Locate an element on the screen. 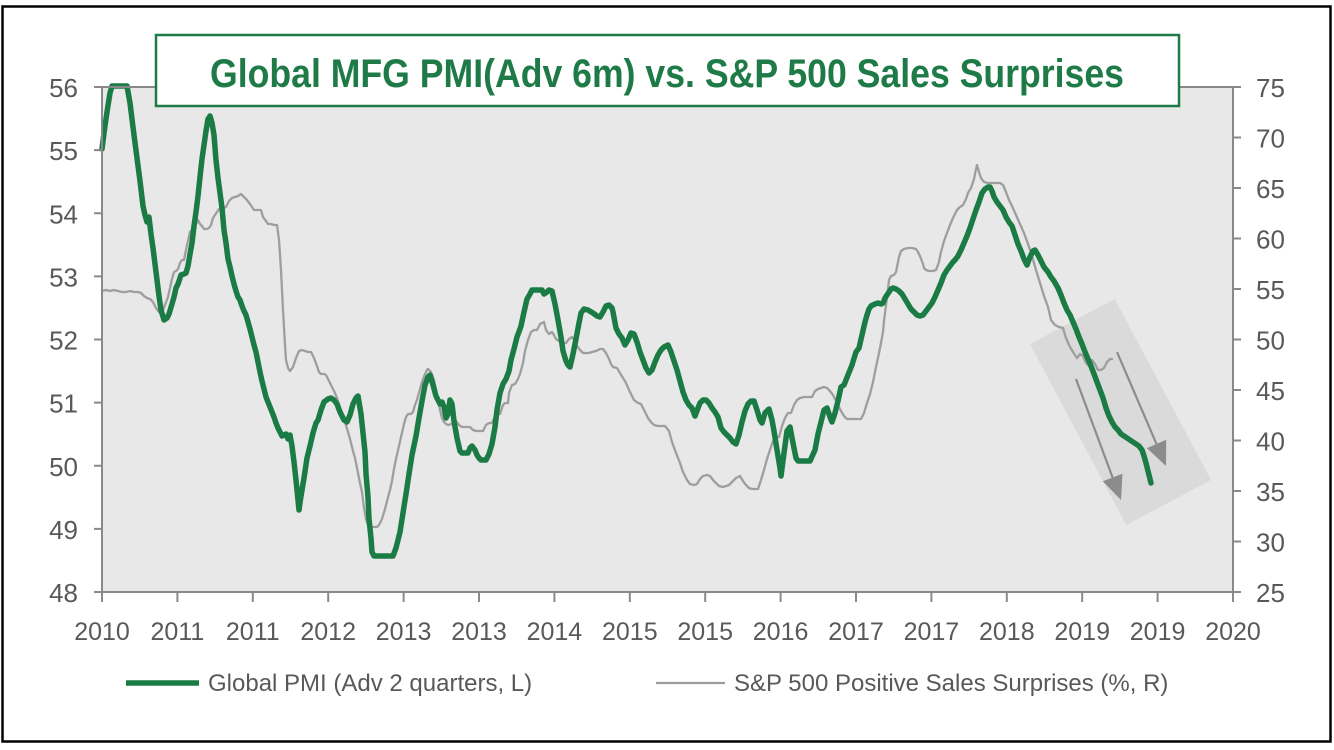 This screenshot has height=750, width=1334. svg-text: 65 is located at coordinates (1270, 189).